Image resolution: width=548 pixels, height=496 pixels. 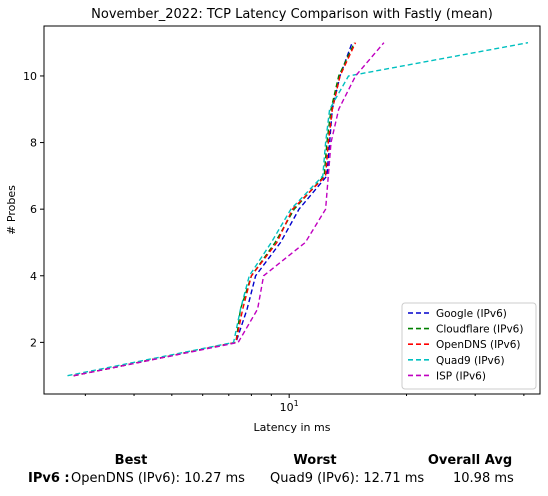 What do you see at coordinates (461, 376) in the screenshot?
I see `legend-label: ISP (IPv6)` at bounding box center [461, 376].